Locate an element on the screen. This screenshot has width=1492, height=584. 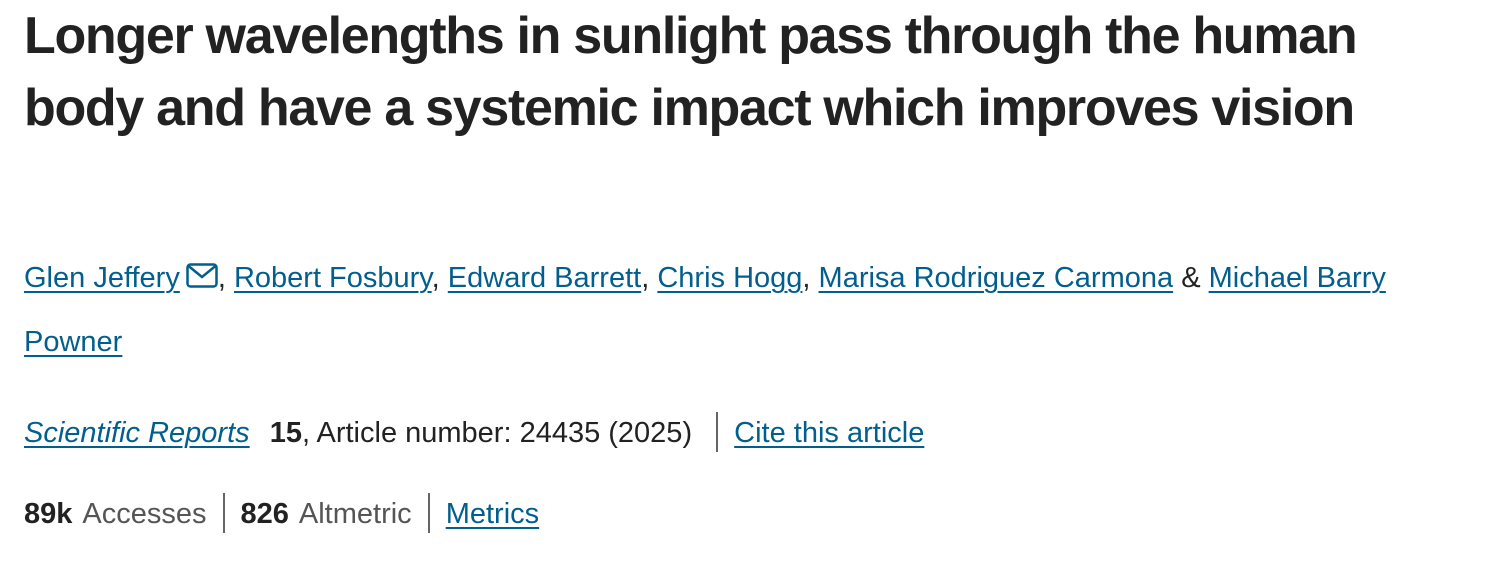
metrics-line: 89k Accesses 826 Altmetric Metrics is located at coordinates (281, 513).